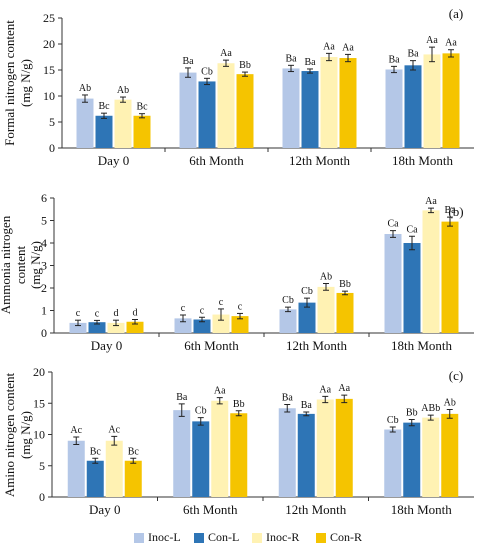 The height and width of the screenshot is (550, 491). What do you see at coordinates (201, 459) in the screenshot?
I see `bar-con-l-6th-month` at bounding box center [201, 459].